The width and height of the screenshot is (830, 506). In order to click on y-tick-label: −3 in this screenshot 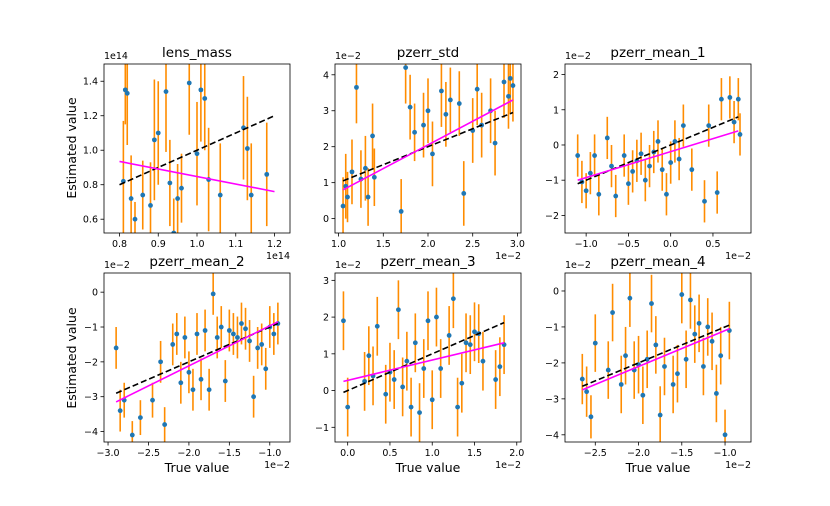, I will do `click(91, 397)`.